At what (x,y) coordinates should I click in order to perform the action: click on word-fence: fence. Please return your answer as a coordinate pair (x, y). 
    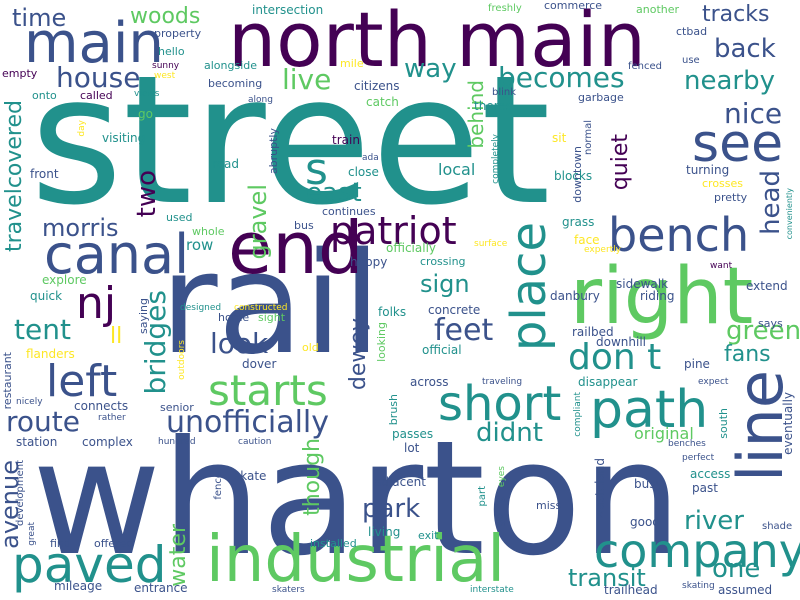
    Looking at the image, I should click on (218, 486).